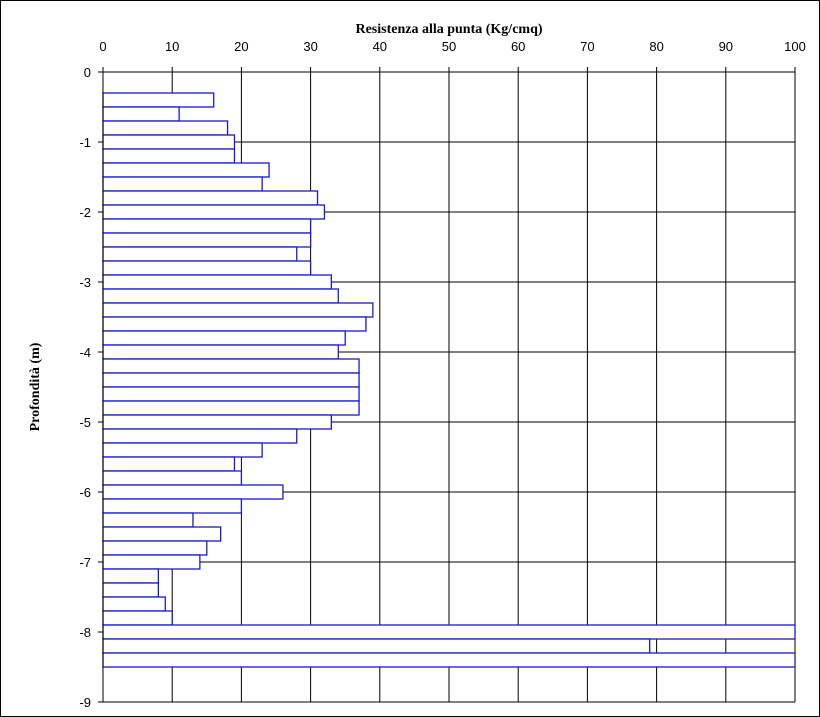  What do you see at coordinates (35, 386) in the screenshot?
I see `y-axis-title: Profondità (m)` at bounding box center [35, 386].